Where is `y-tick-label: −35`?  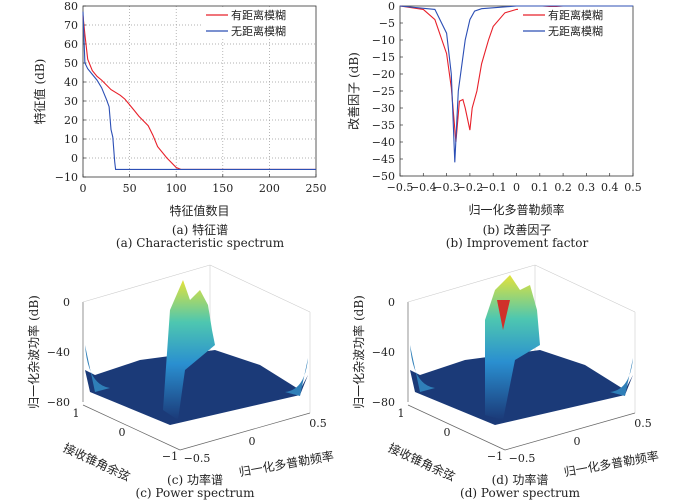
y-tick-label: −35 is located at coordinates (383, 125).